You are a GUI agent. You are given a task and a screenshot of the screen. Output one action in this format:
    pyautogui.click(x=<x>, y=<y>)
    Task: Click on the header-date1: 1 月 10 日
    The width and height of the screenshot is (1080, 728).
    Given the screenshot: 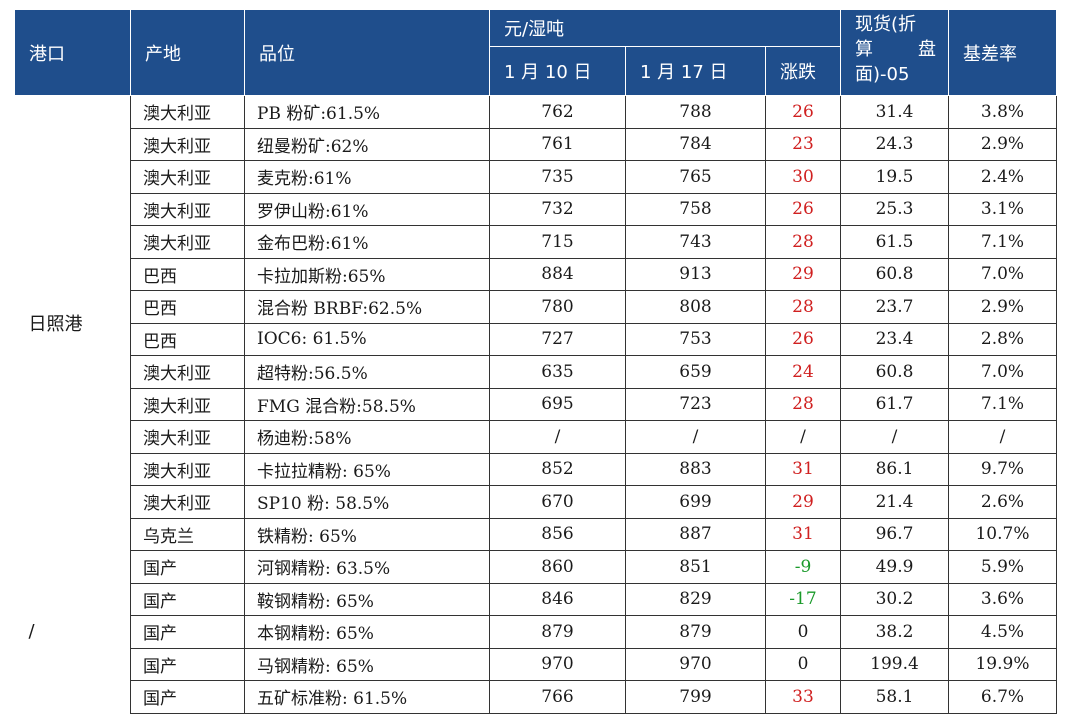 What is the action you would take?
    pyautogui.click(x=557, y=71)
    